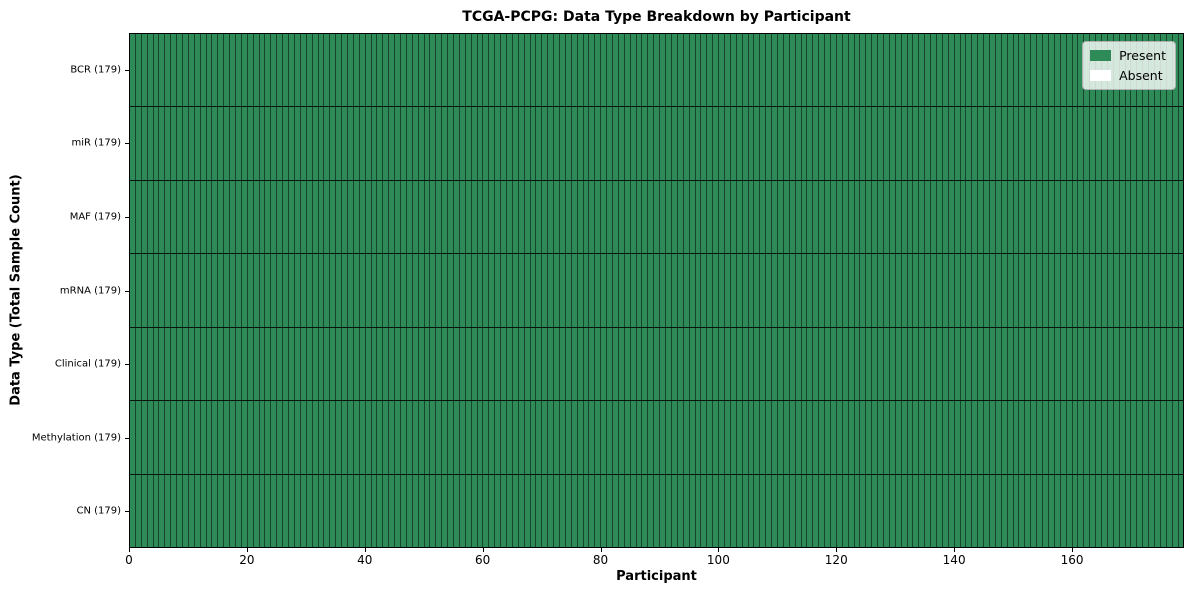  What do you see at coordinates (601, 550) in the screenshot?
I see `x-tick-mark` at bounding box center [601, 550].